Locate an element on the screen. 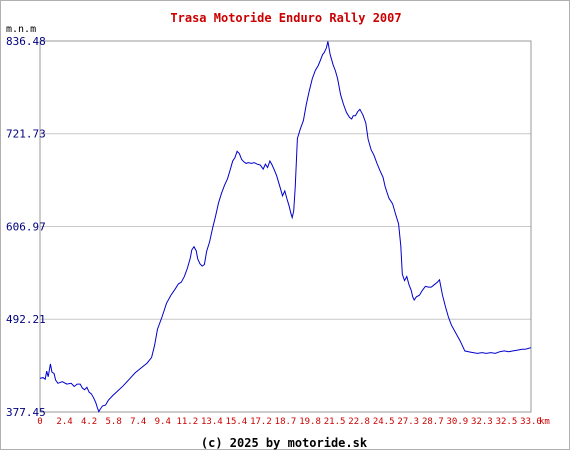 The height and width of the screenshot is (451, 570). x-tick-label: 5.8 is located at coordinates (114, 422).